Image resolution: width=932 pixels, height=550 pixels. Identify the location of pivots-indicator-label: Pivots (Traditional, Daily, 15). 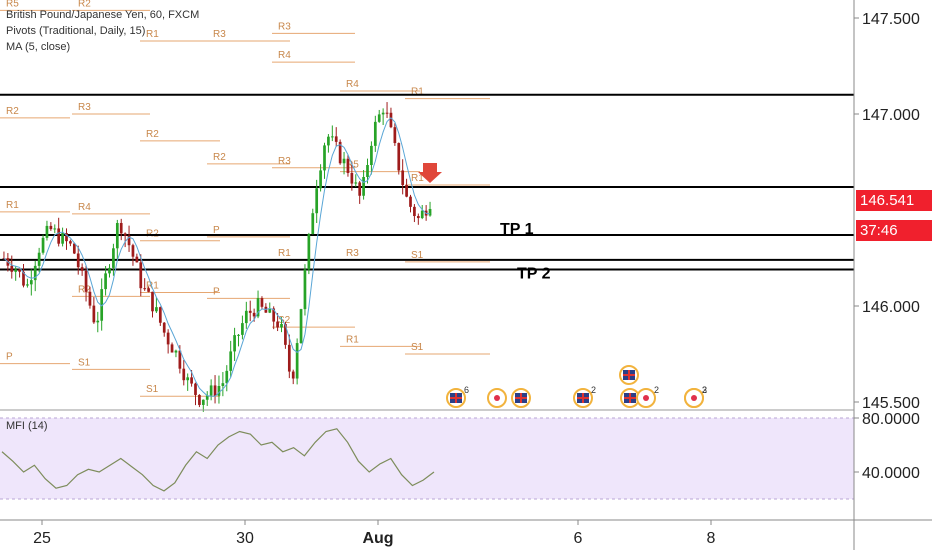
(76, 31).